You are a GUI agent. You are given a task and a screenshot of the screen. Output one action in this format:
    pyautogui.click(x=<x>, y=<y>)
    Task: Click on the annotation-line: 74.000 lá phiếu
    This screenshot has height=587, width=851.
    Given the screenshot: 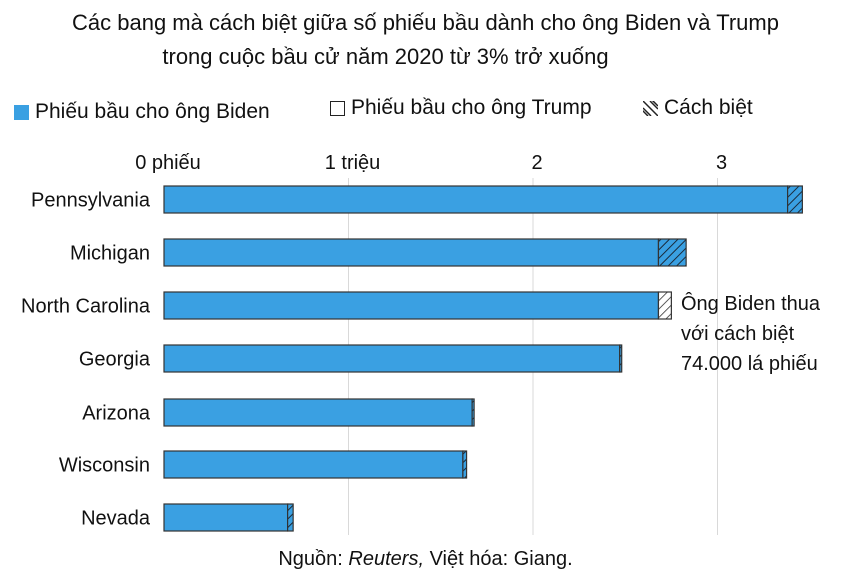 What is the action you would take?
    pyautogui.click(x=749, y=364)
    